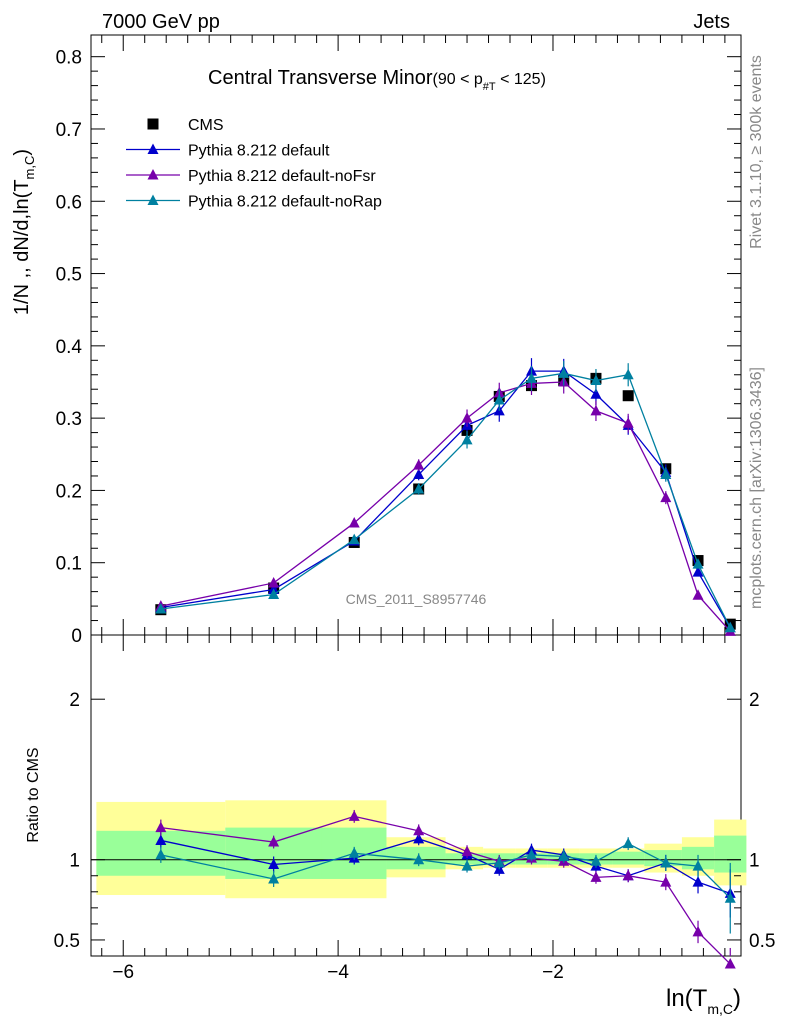  I want to click on y-tick-label: 0.8, so click(69, 58).